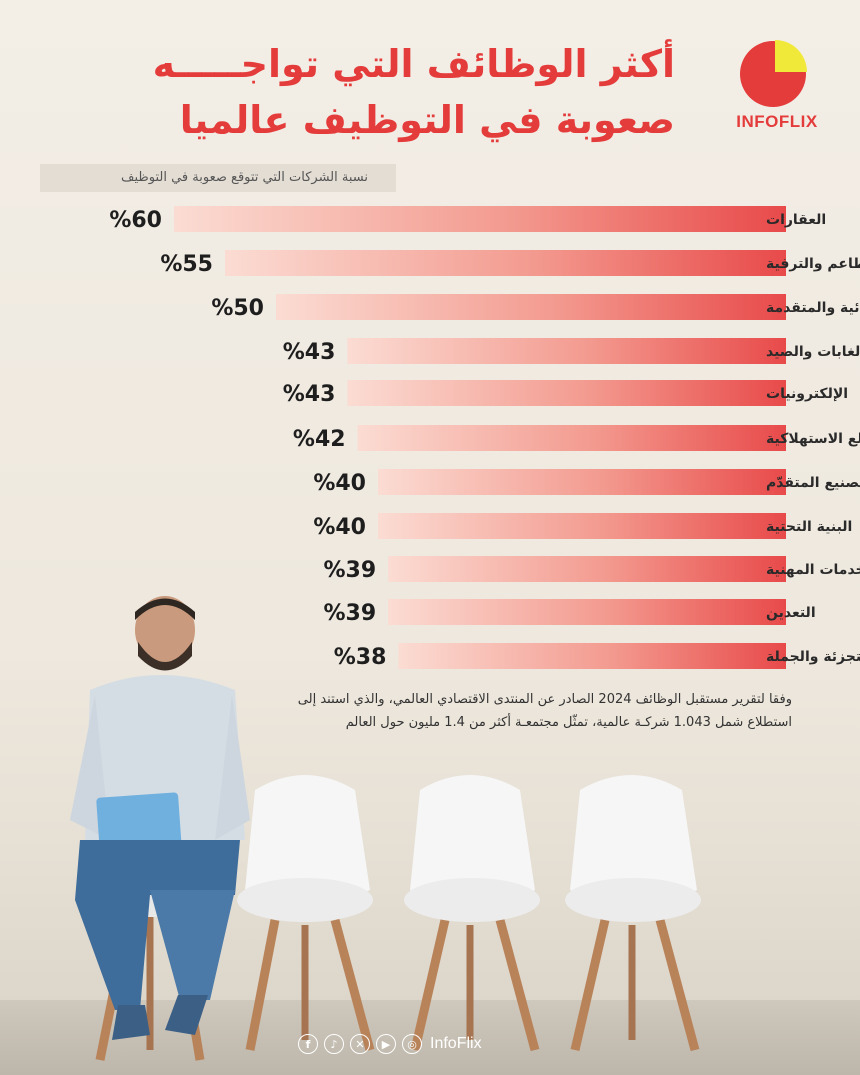 The height and width of the screenshot is (1075, 860). What do you see at coordinates (386, 1044) in the screenshot?
I see `youtube-icon: ▶` at bounding box center [386, 1044].